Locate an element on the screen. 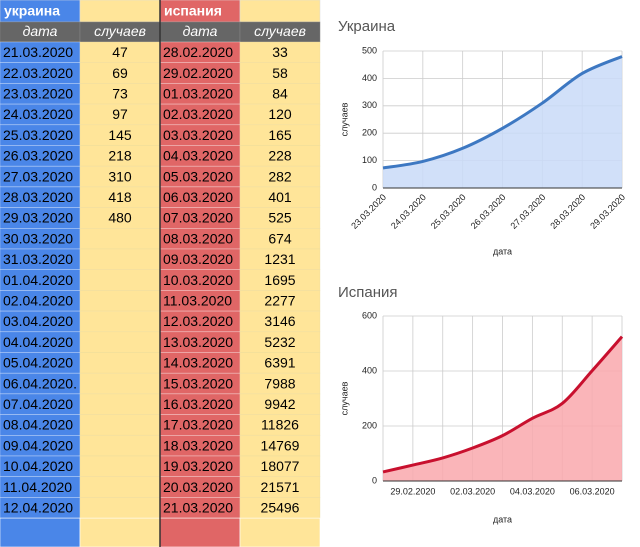  case-count: 73 is located at coordinates (120, 93).